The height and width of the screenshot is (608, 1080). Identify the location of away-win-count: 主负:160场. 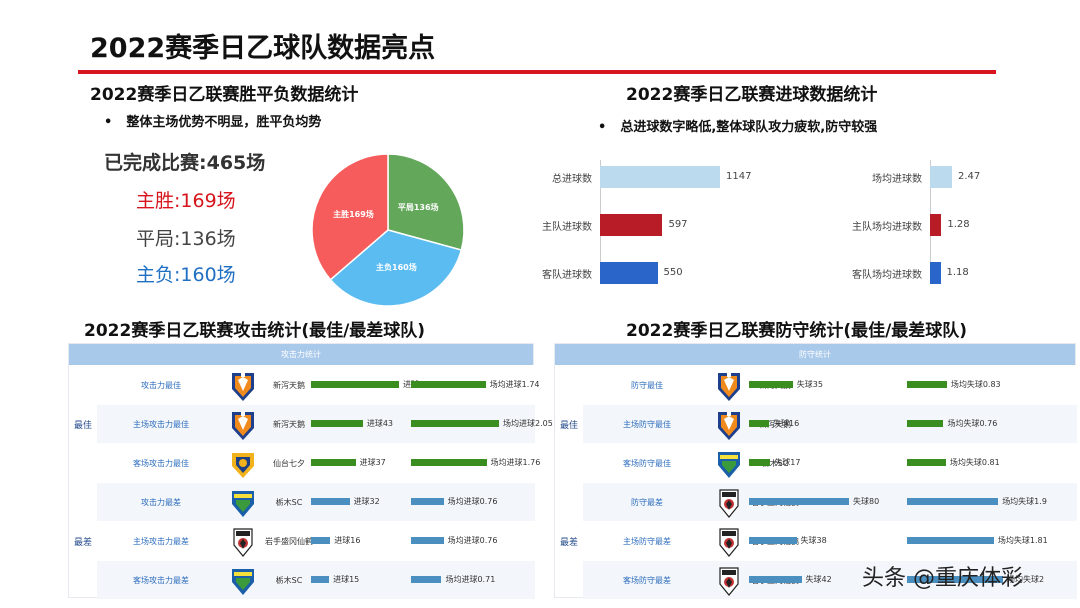
(186, 275).